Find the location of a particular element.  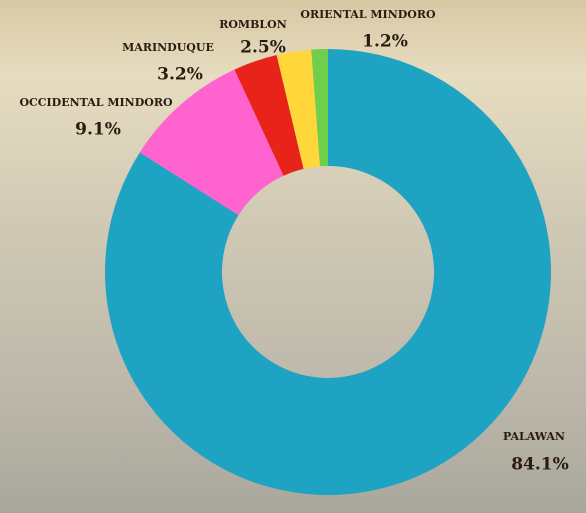

slice-value-label: 84.1% is located at coordinates (540, 465).